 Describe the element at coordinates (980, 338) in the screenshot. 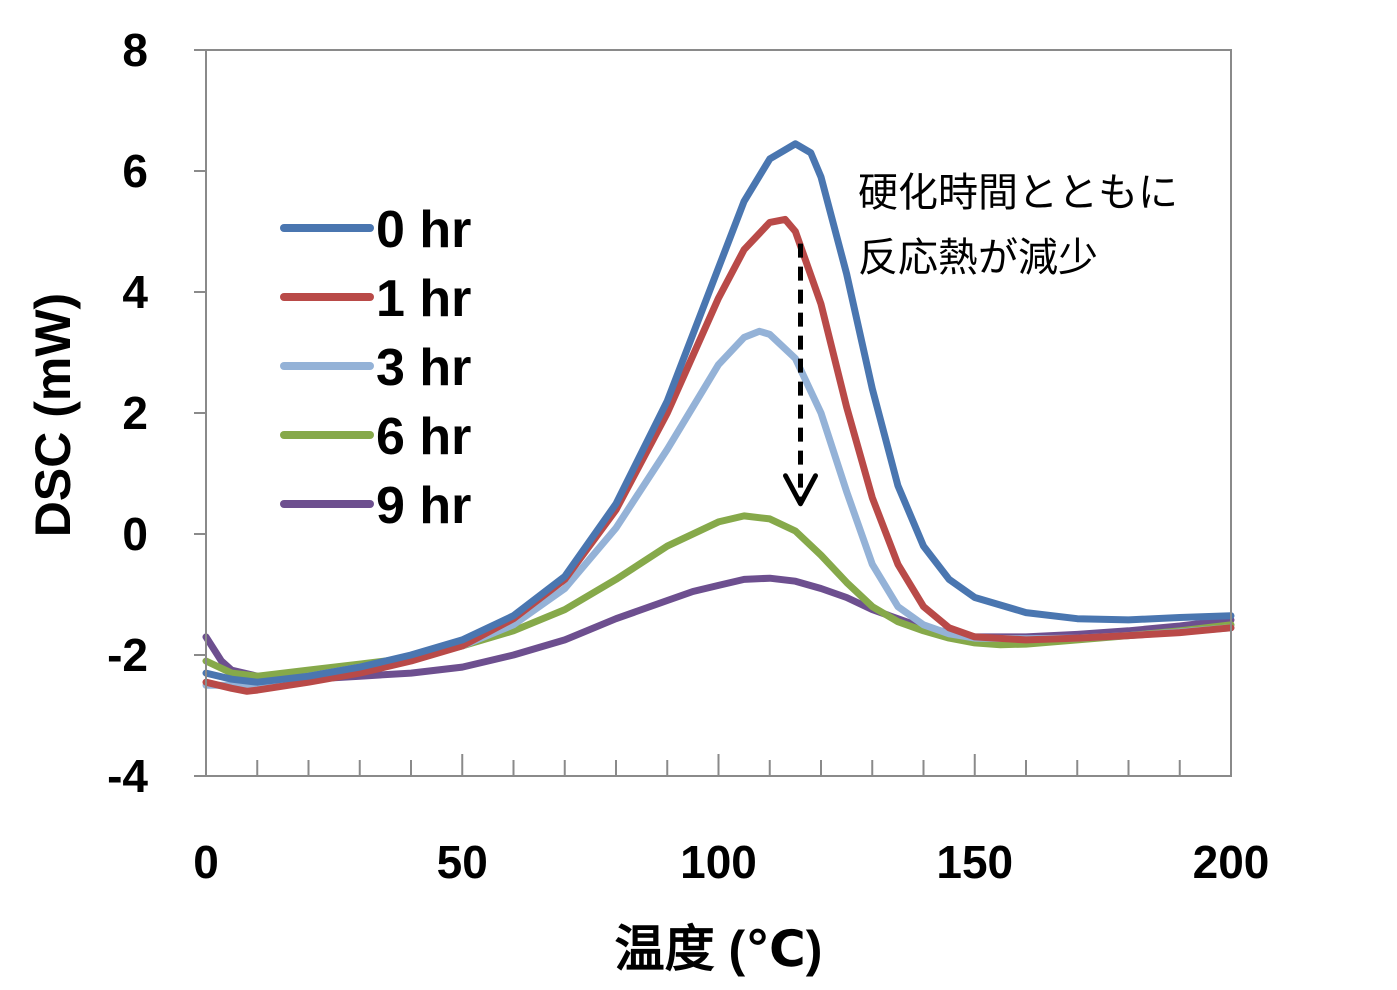

I see `annotation: 硬化時間とともに 反応熱が減少` at that location.